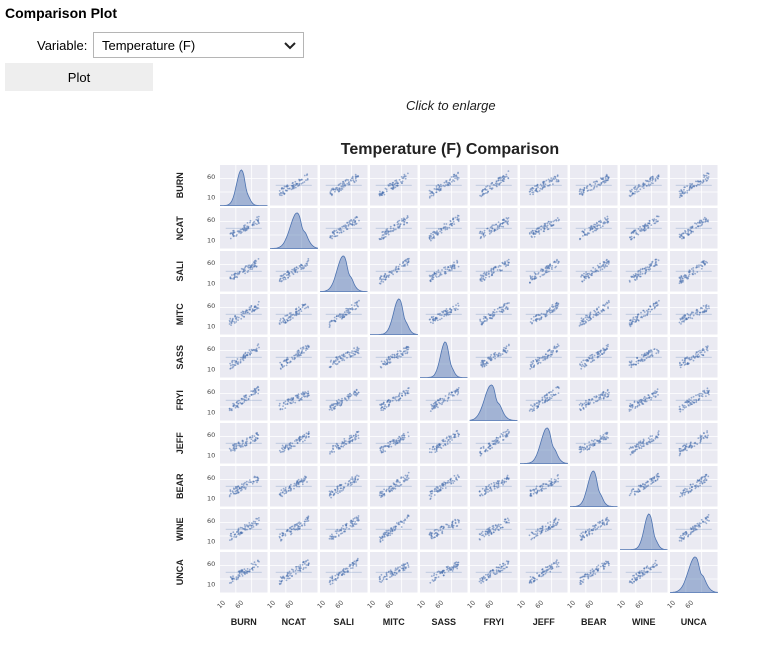 Image resolution: width=780 pixels, height=647 pixels. What do you see at coordinates (198, 45) in the screenshot?
I see `variable-select: Temperature (F)` at bounding box center [198, 45].